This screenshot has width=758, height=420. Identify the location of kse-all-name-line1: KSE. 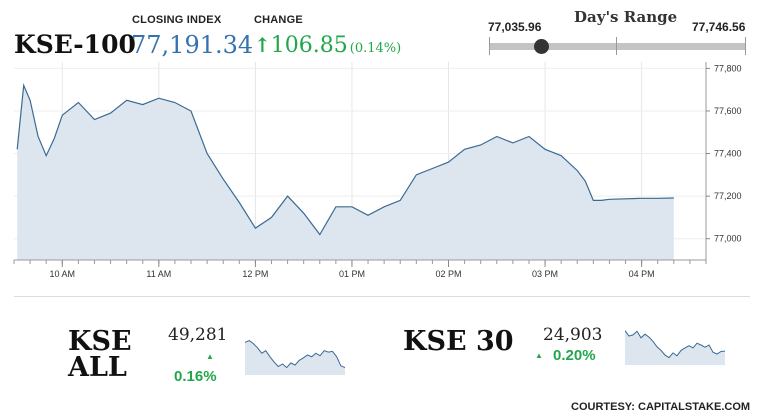
(100, 341).